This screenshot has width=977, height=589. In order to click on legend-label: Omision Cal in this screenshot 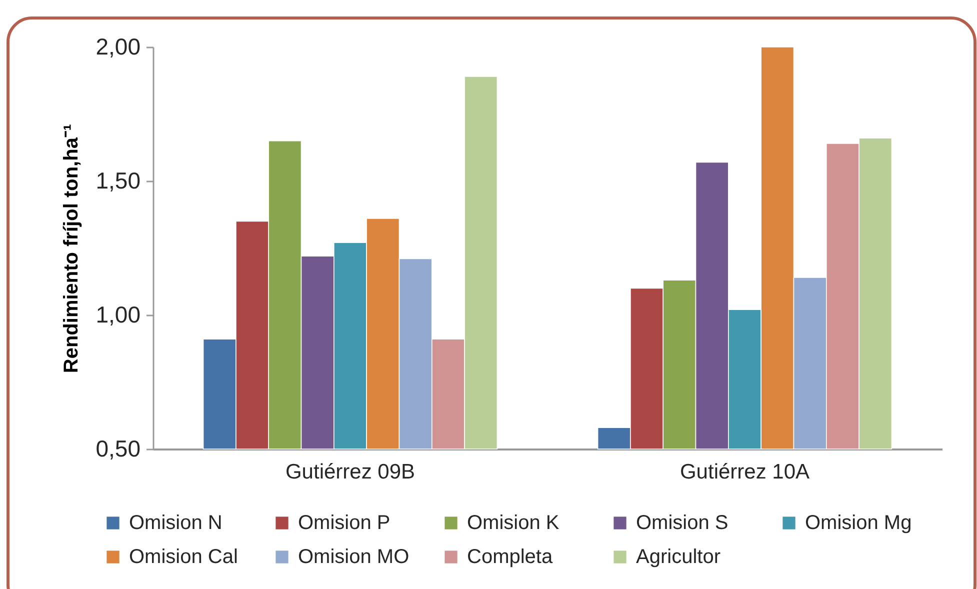, I will do `click(183, 557)`.